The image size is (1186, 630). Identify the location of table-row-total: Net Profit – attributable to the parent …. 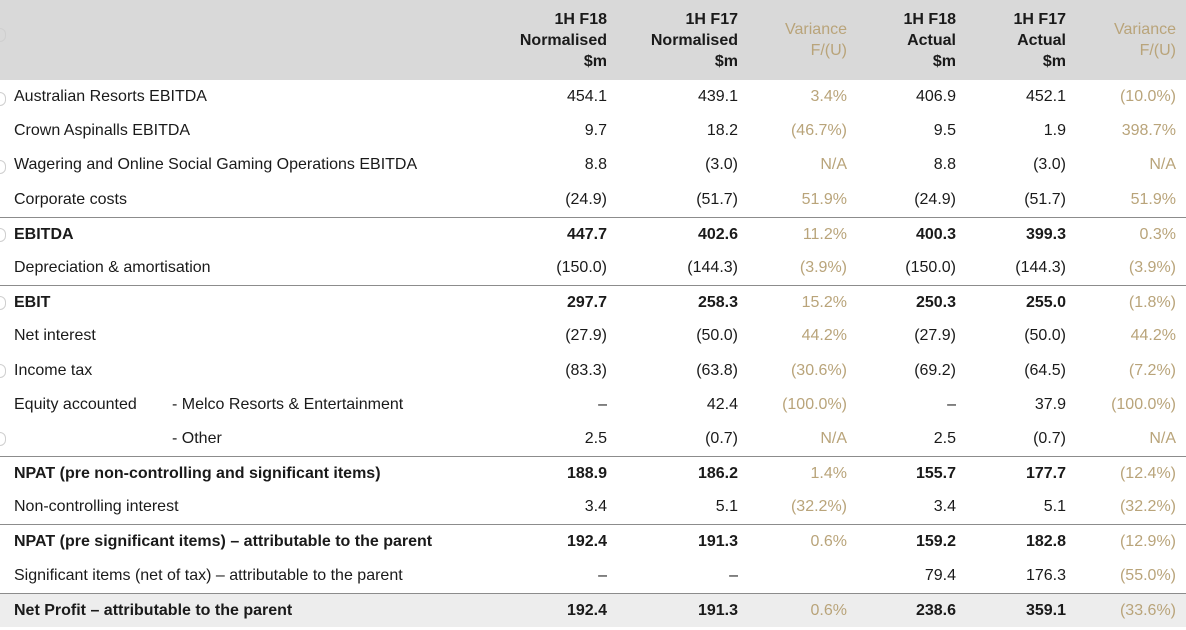
(593, 609).